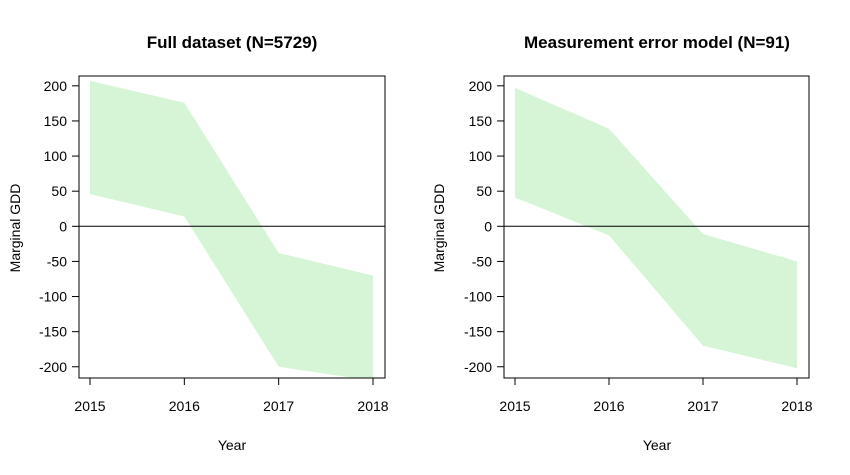  Describe the element at coordinates (657, 42) in the screenshot. I see `chart-title: Measurement error model (N=91)` at that location.